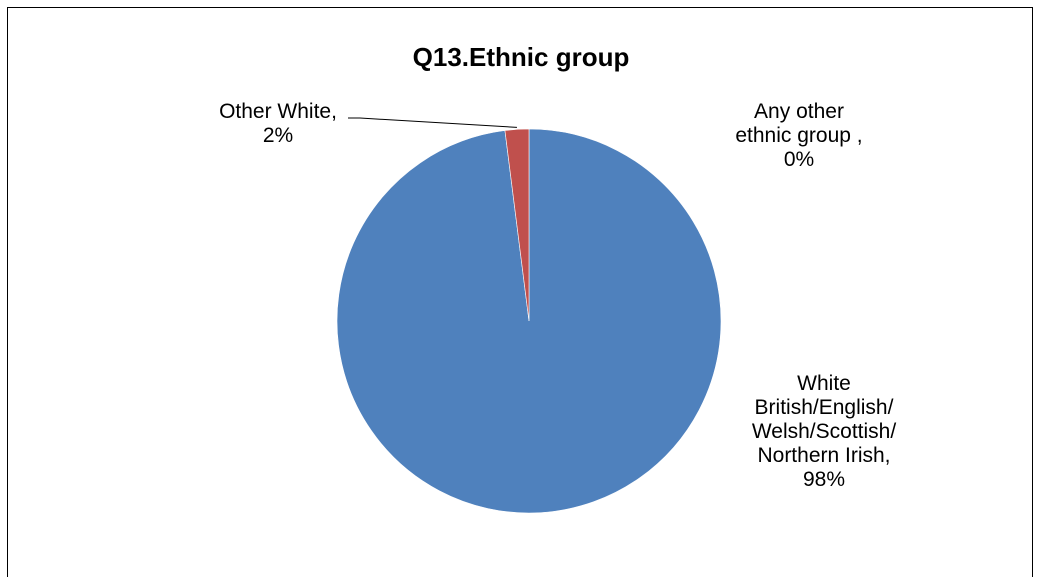 The image size is (1041, 578). I want to click on slice-label-line: Northern Irish,, so click(823, 455).